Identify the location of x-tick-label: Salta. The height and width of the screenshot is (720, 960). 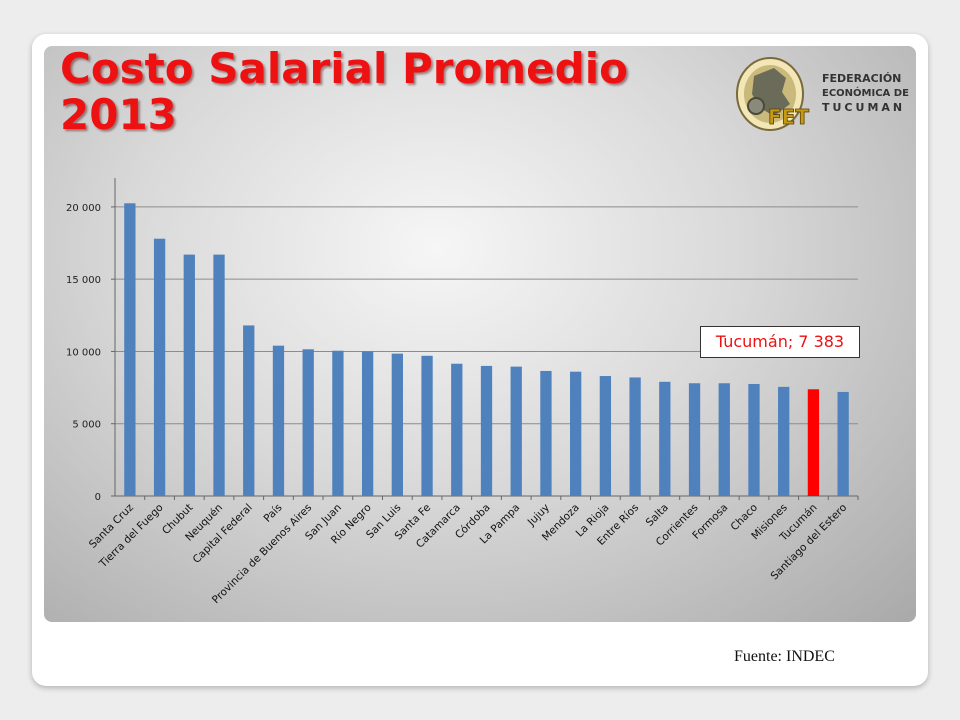
(657, 515).